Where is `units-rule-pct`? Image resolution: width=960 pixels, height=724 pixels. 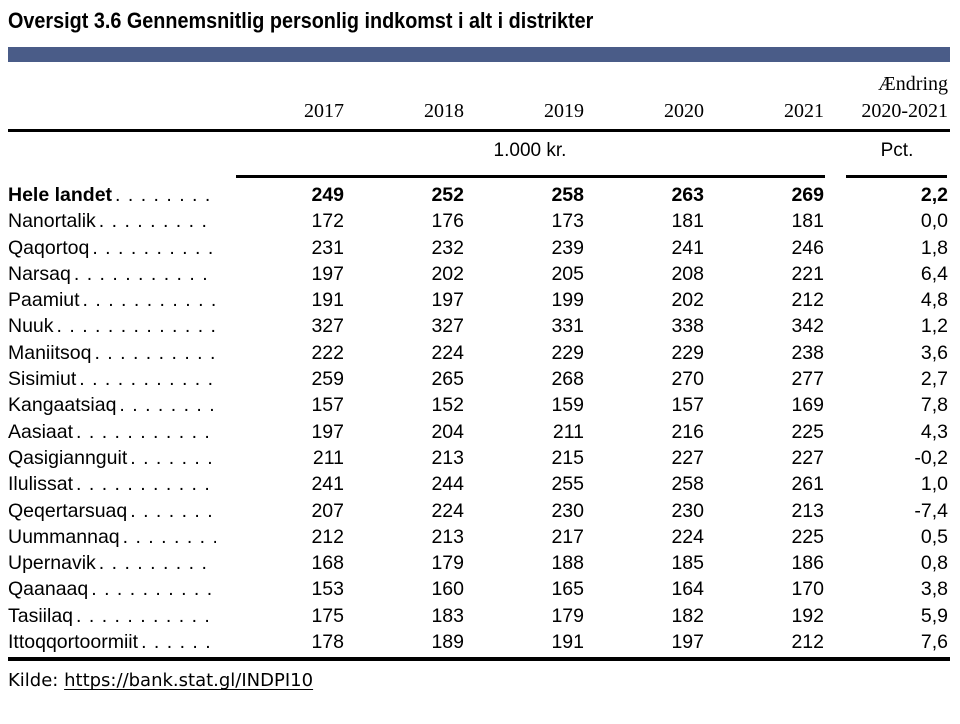
units-rule-pct is located at coordinates (896, 176).